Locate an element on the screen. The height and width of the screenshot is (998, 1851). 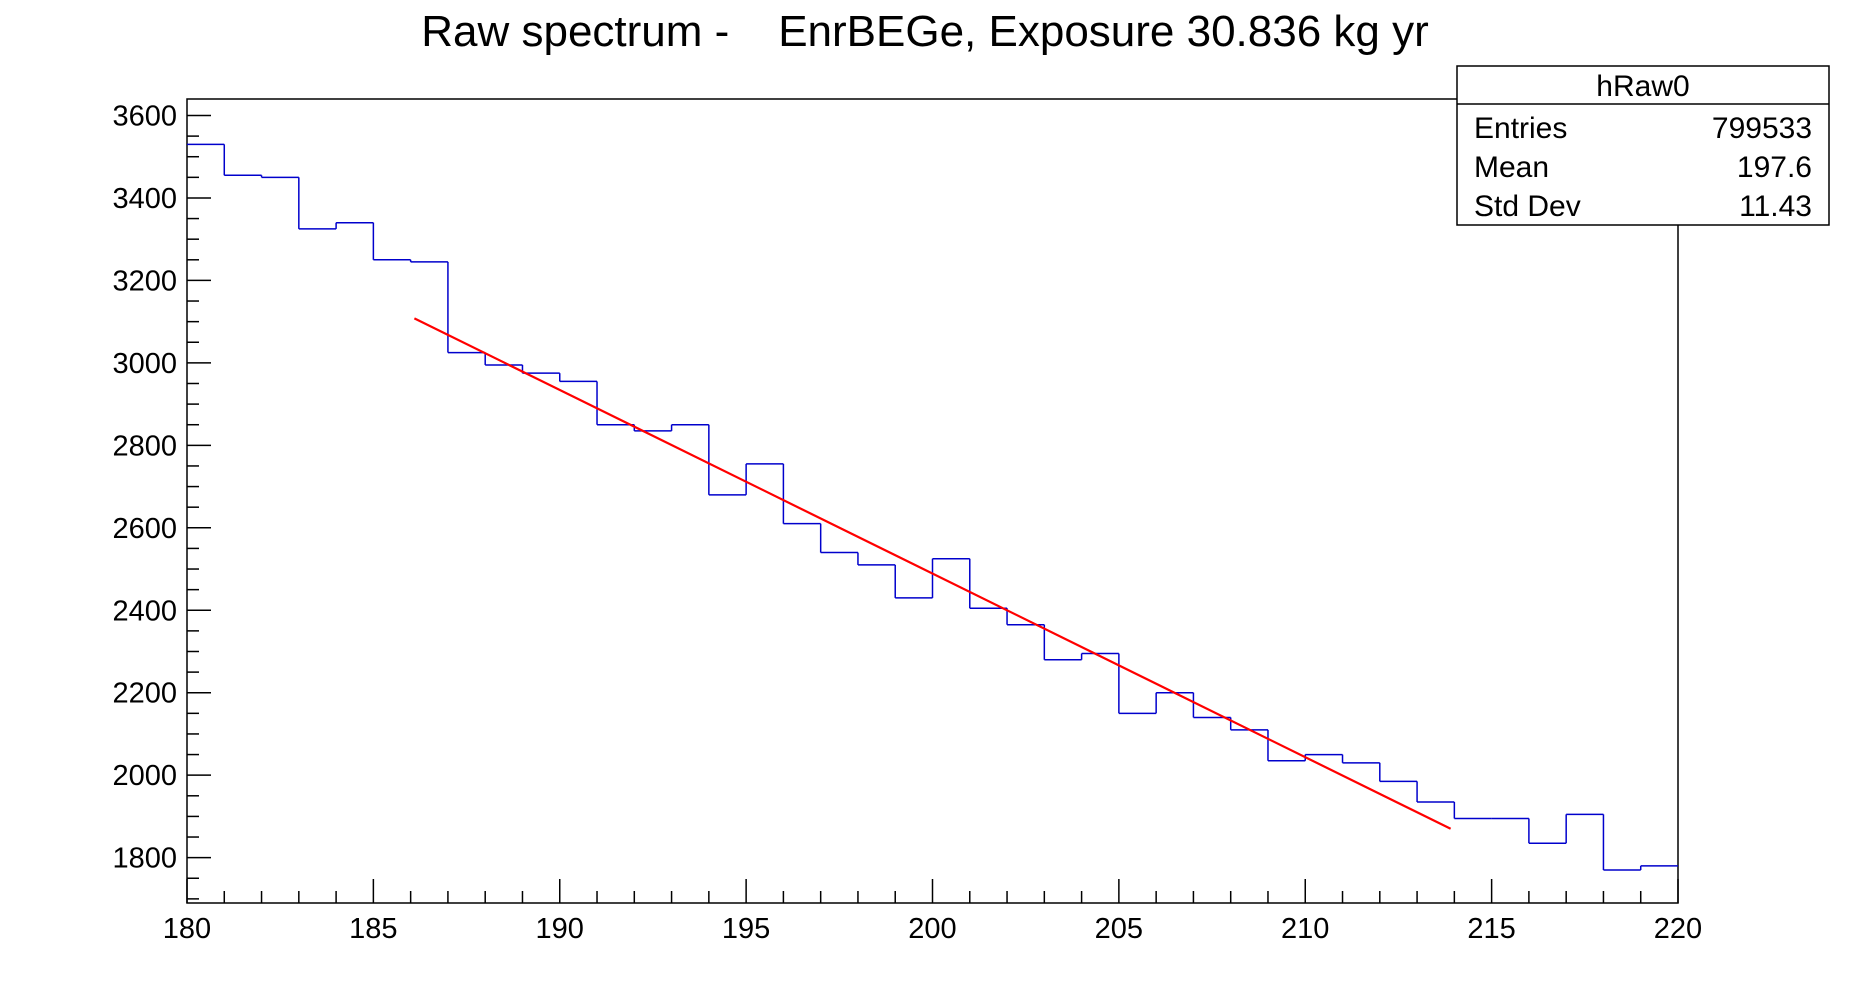
stats-mean-value: 197.6 is located at coordinates (1774, 167).